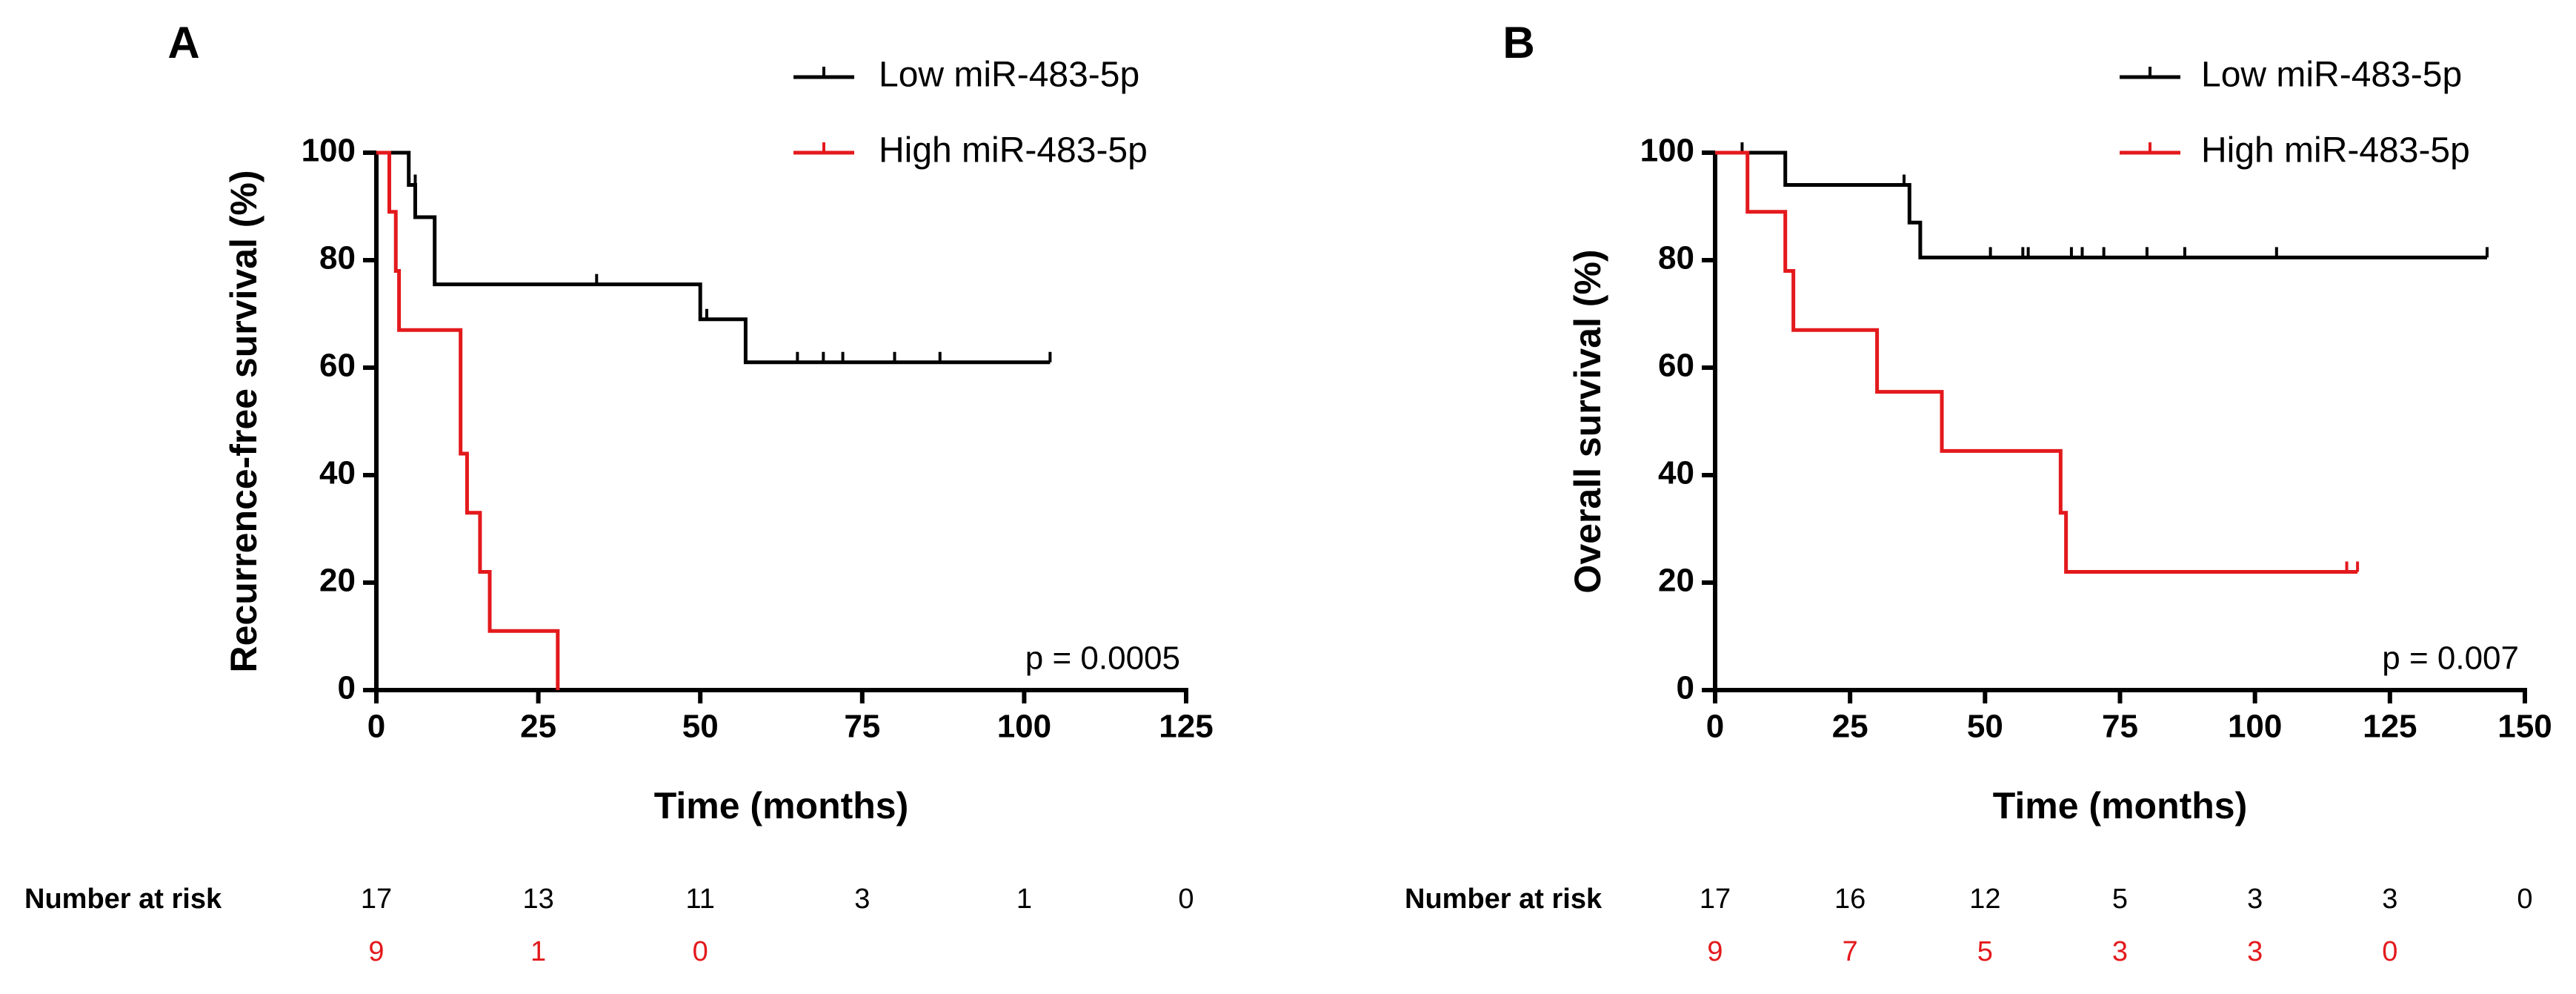 The height and width of the screenshot is (994, 2576). Describe the element at coordinates (2524, 727) in the screenshot. I see `x-tick-label: 150` at that location.